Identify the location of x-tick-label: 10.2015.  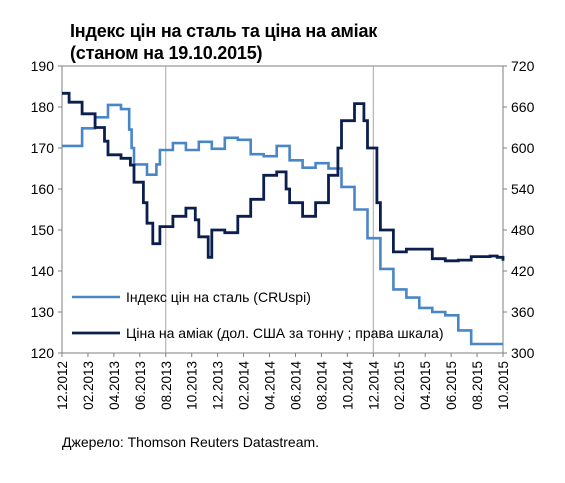
(503, 385).